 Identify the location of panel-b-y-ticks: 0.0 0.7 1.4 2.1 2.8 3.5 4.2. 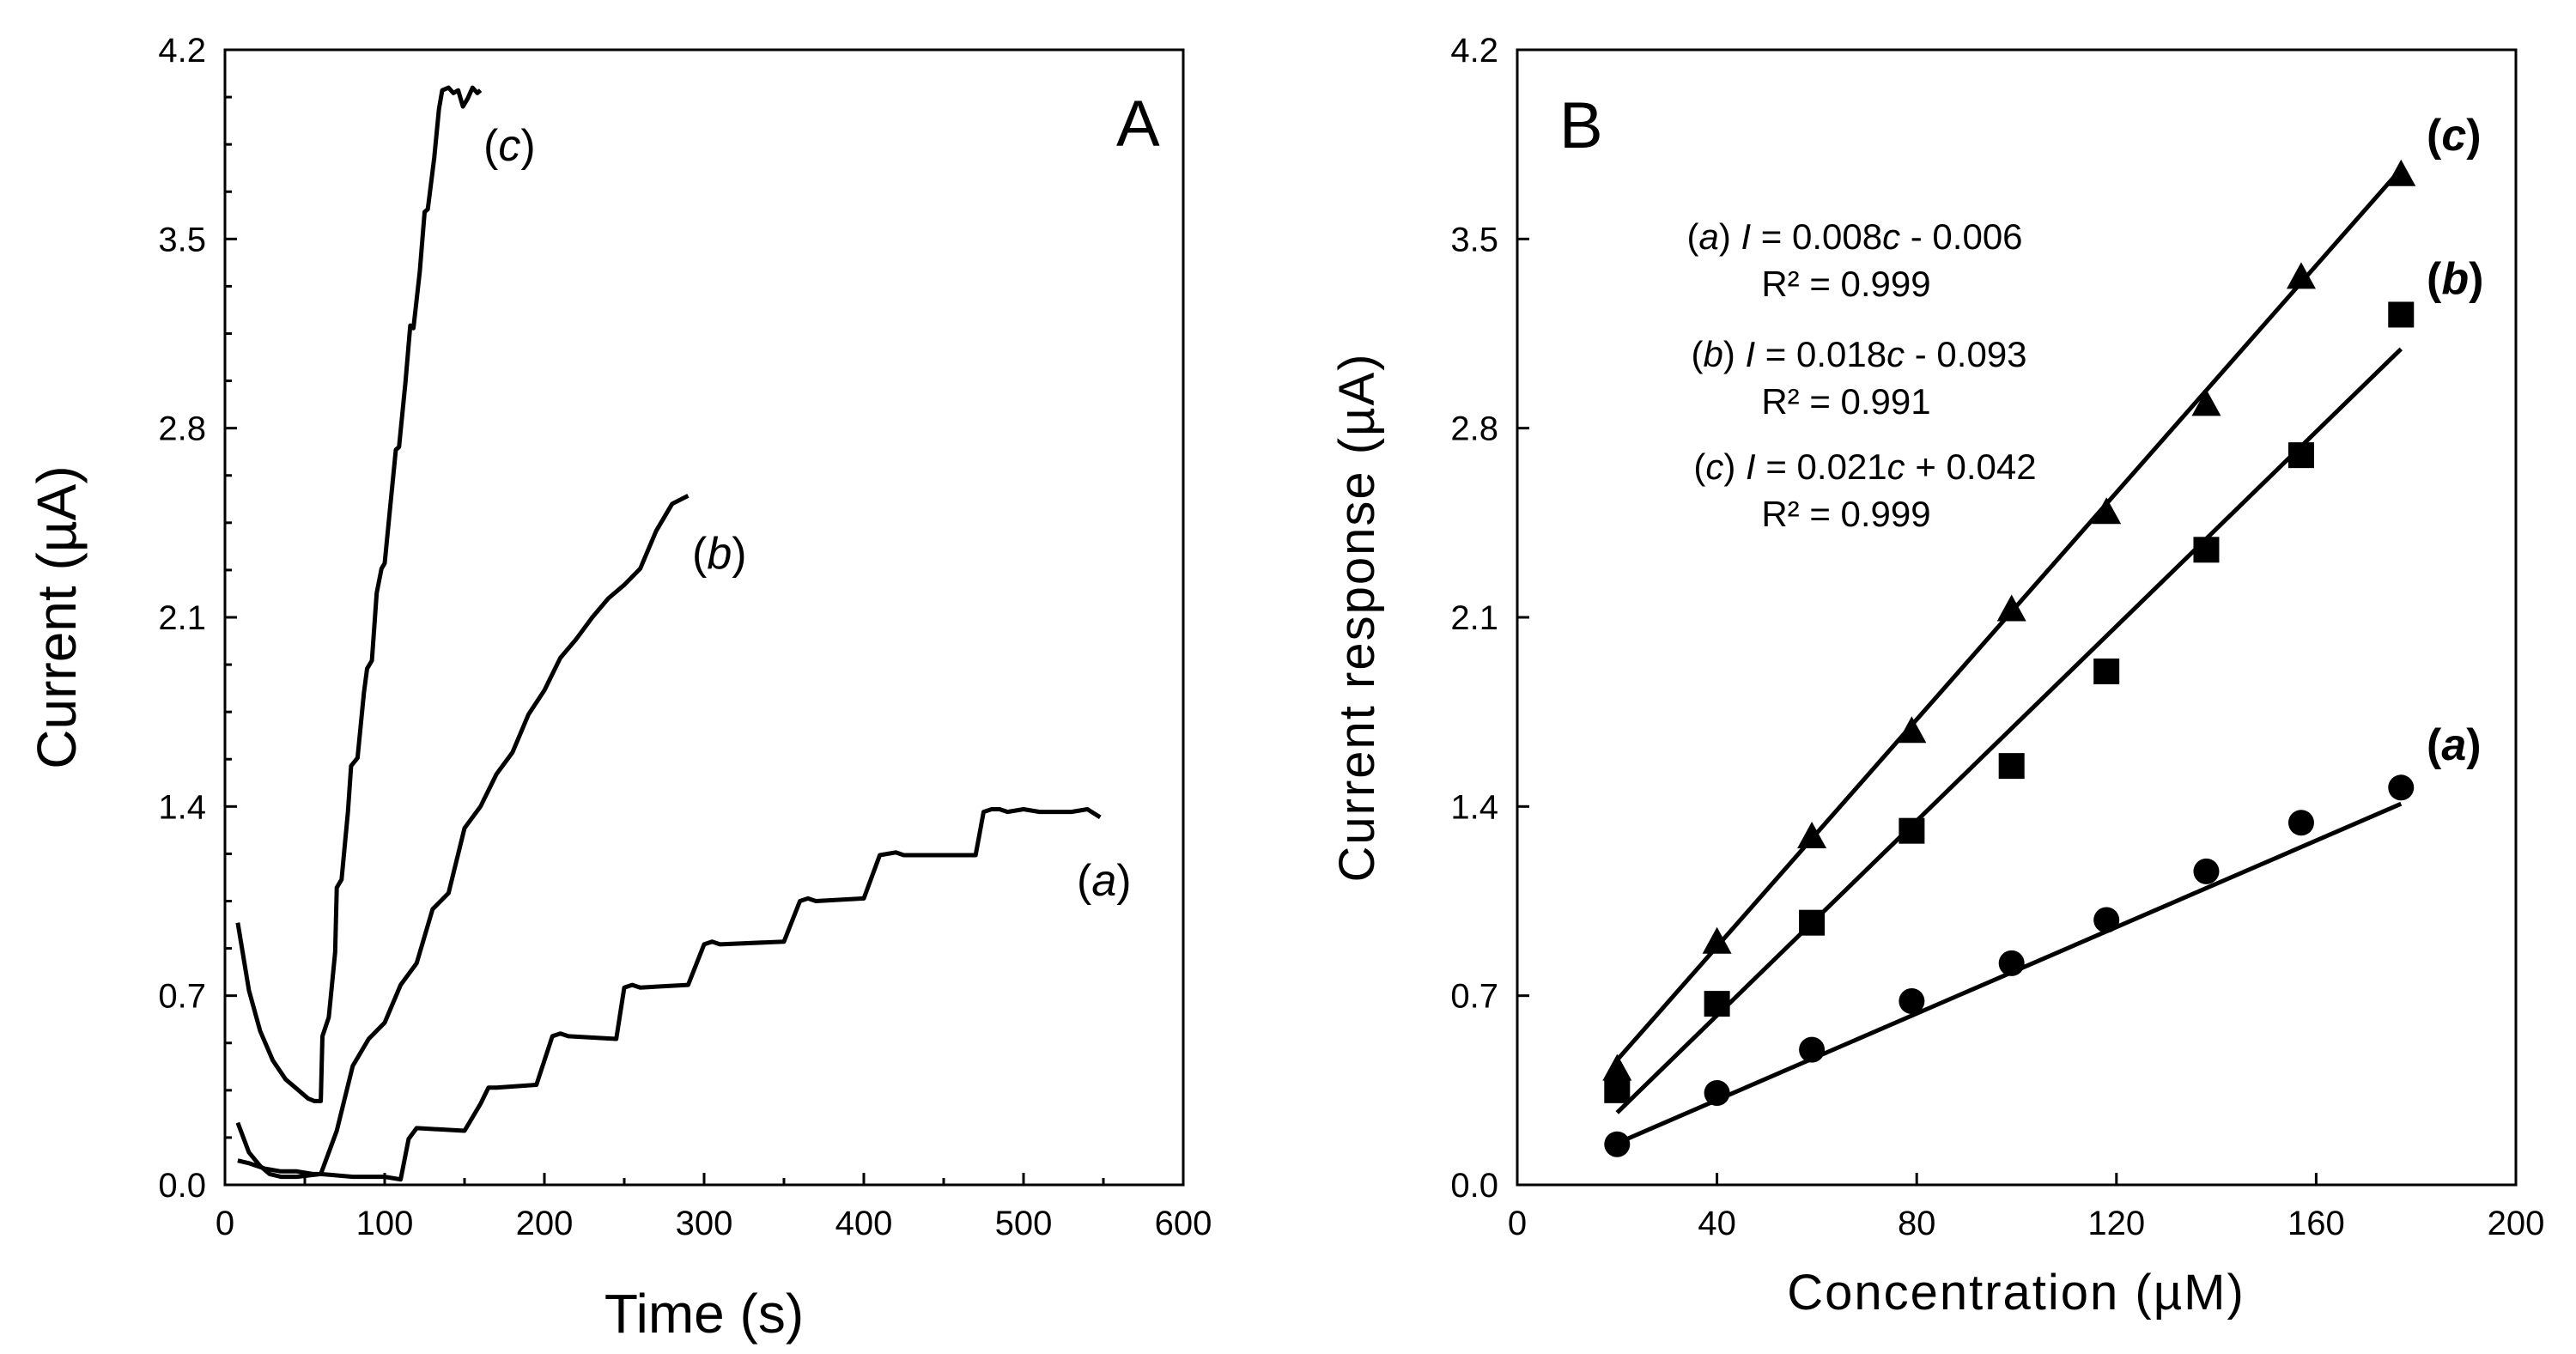
(1489, 619).